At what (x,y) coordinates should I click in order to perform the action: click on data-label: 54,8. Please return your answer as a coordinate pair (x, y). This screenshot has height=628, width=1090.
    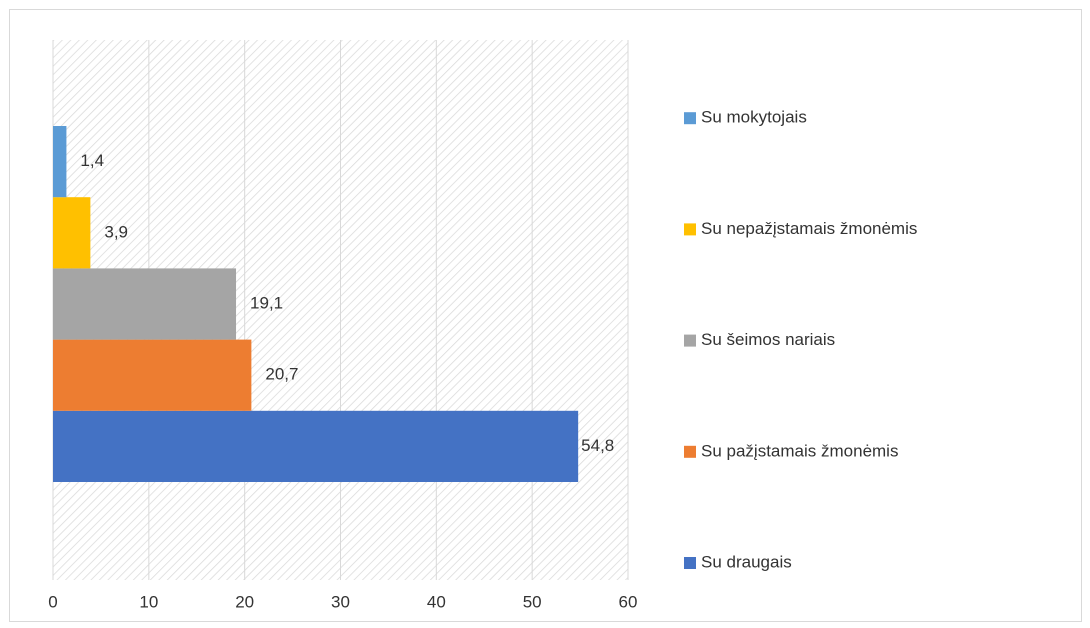
    Looking at the image, I should click on (597, 445).